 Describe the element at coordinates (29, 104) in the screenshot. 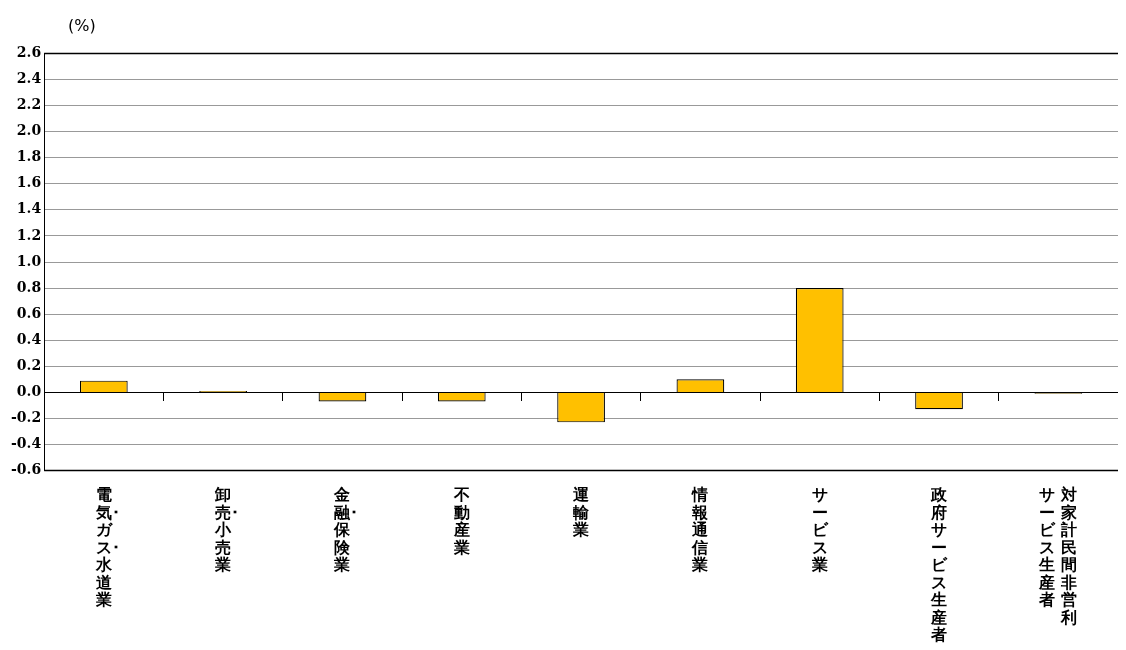

I see `y-tick-label: 2.2` at that location.